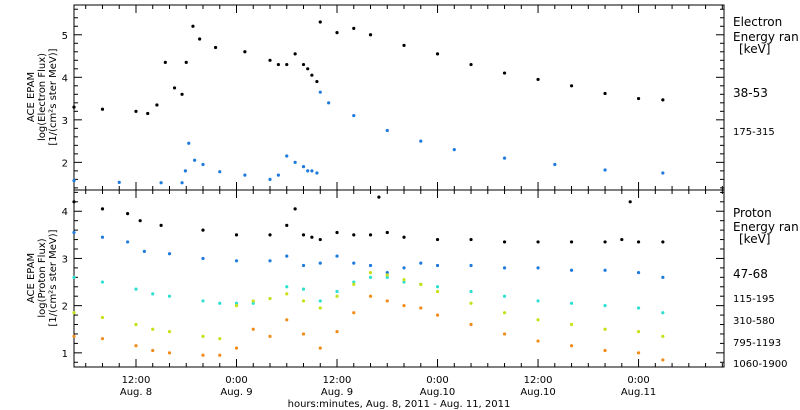  What do you see at coordinates (236, 392) in the screenshot?
I see `x-tick-day: Aug. 9` at bounding box center [236, 392].